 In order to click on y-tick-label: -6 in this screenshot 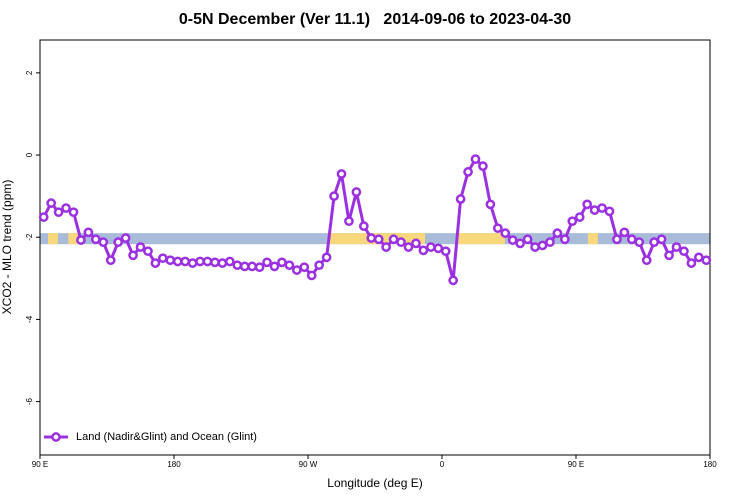, I will do `click(29, 401)`.